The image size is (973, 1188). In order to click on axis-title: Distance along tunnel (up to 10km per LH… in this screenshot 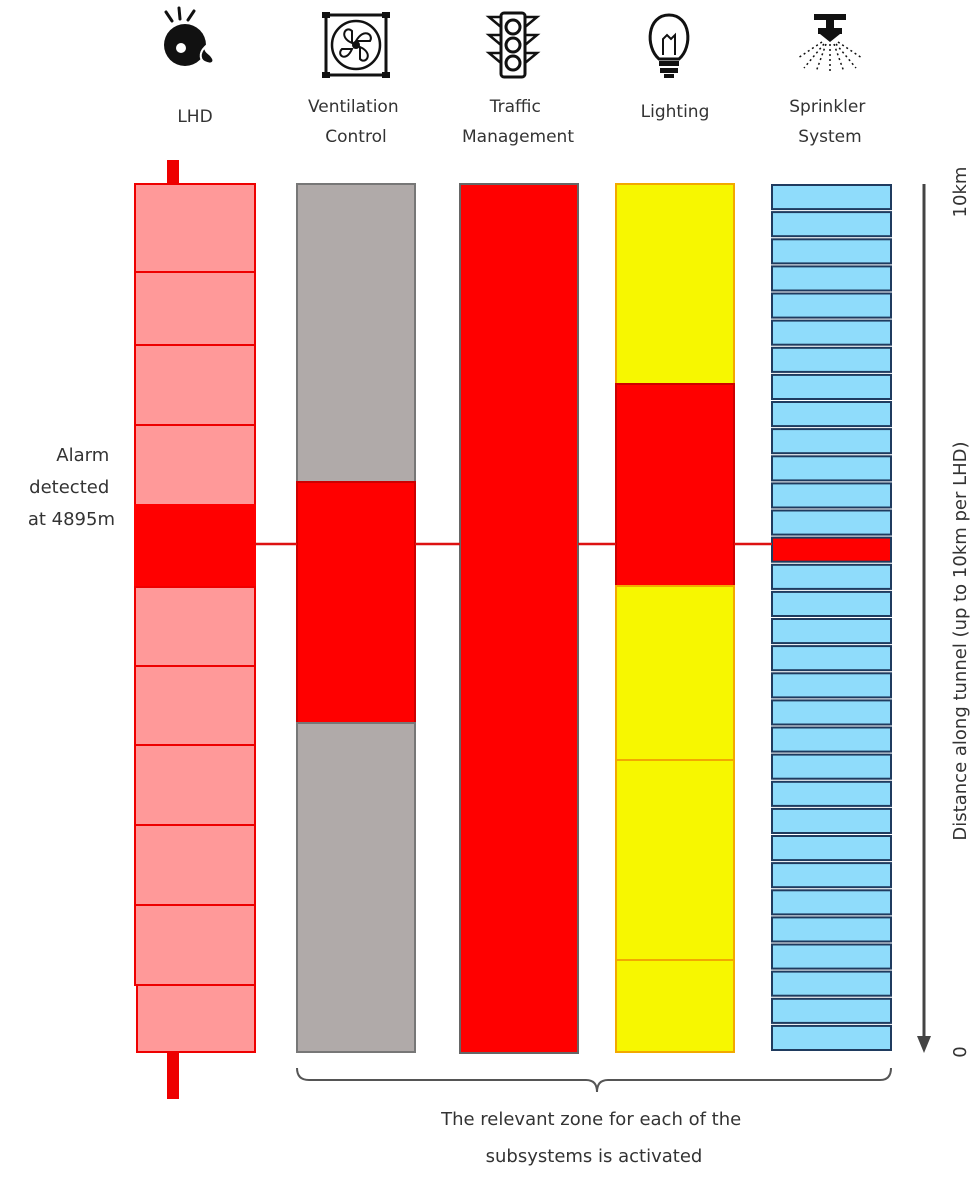, I will do `click(960, 640)`.